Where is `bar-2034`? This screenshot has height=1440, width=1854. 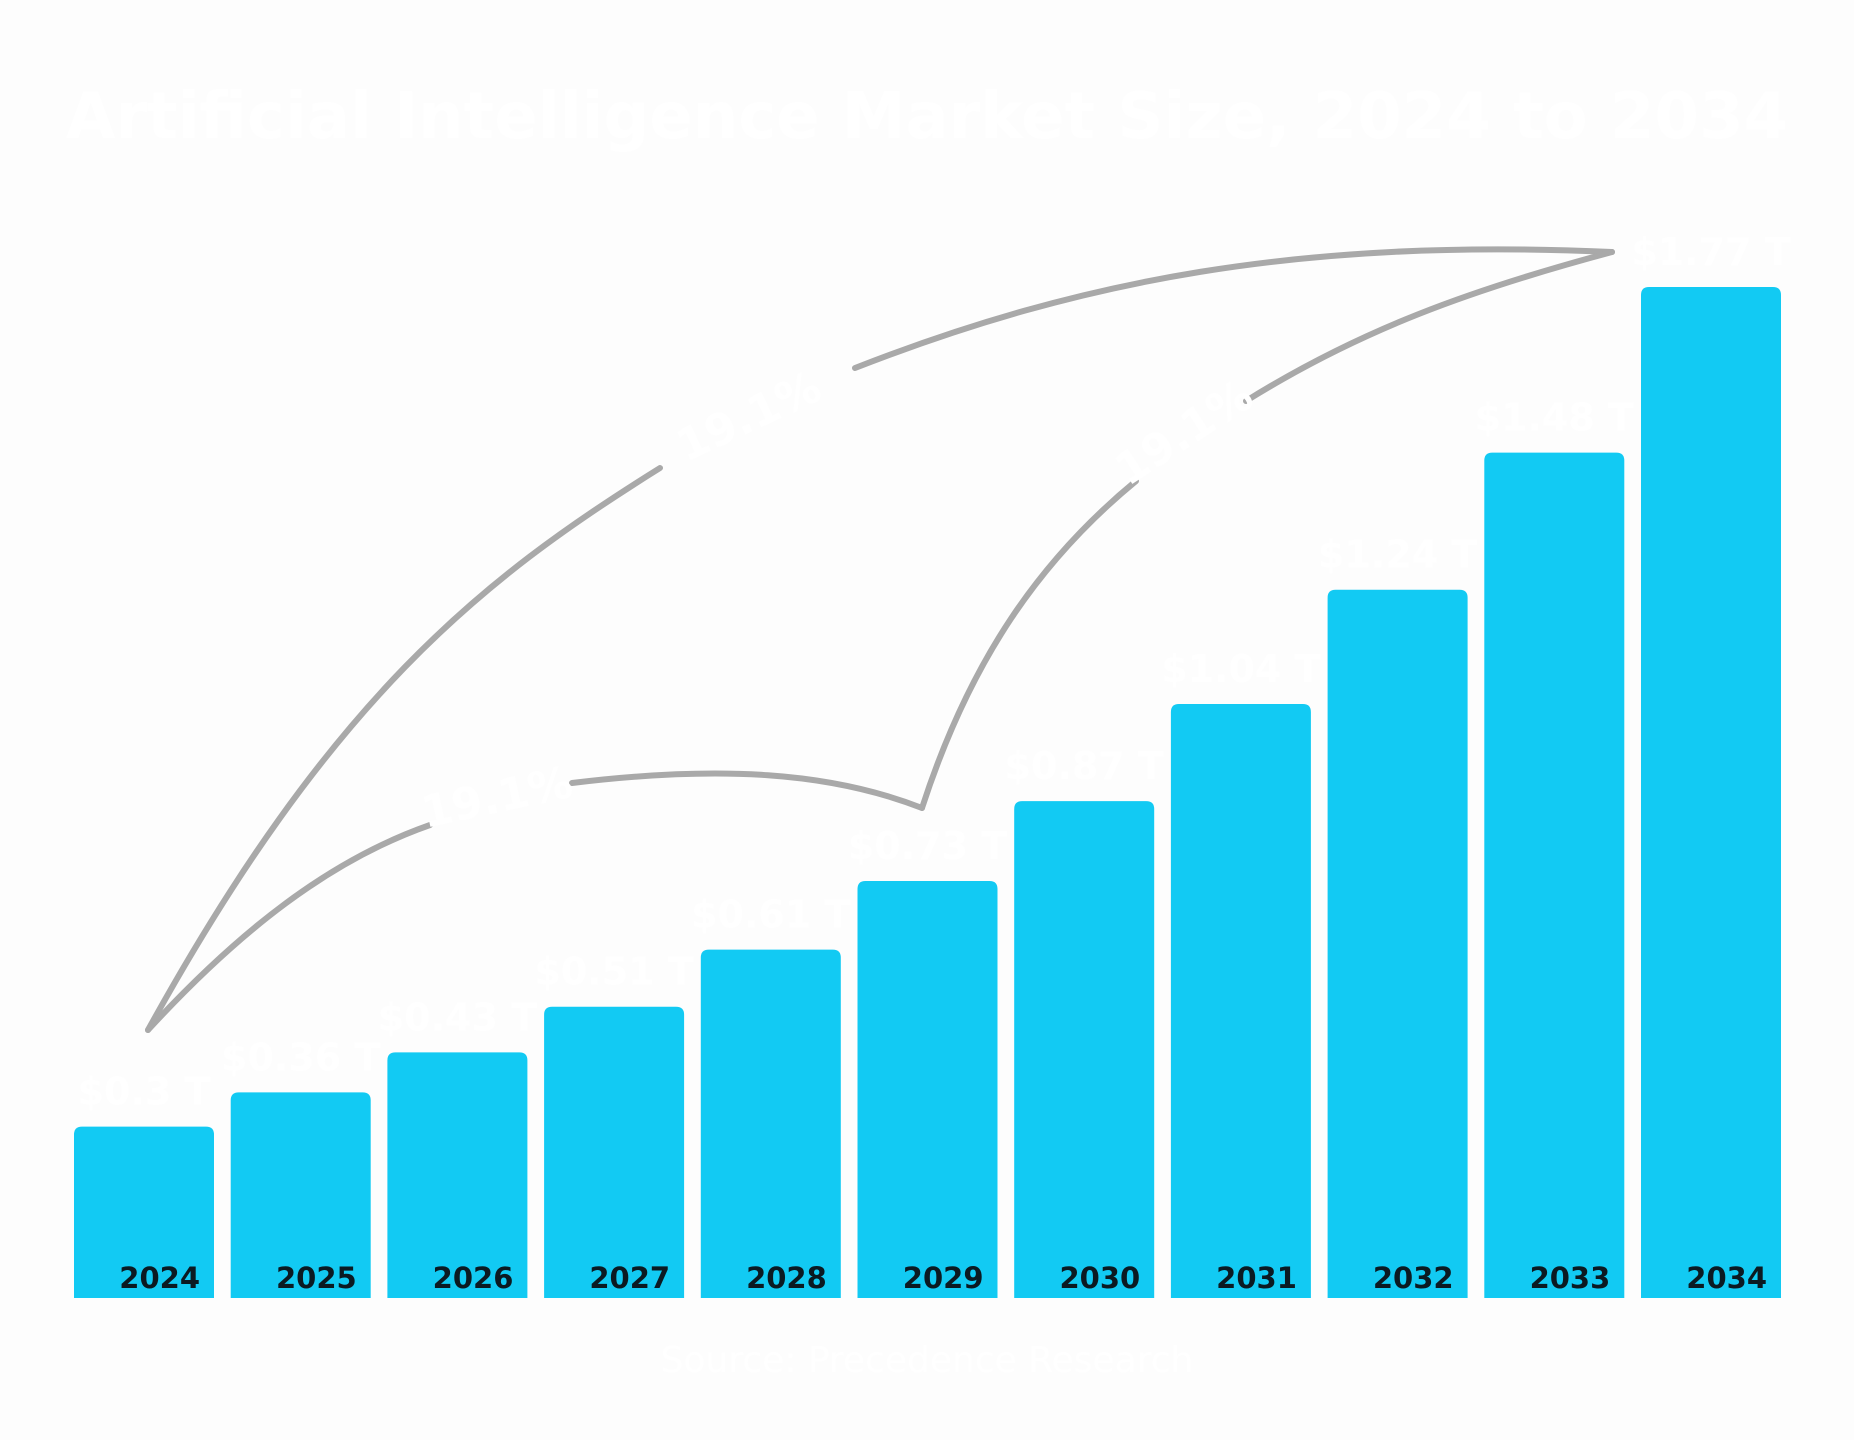
bar-2034 is located at coordinates (1711, 792).